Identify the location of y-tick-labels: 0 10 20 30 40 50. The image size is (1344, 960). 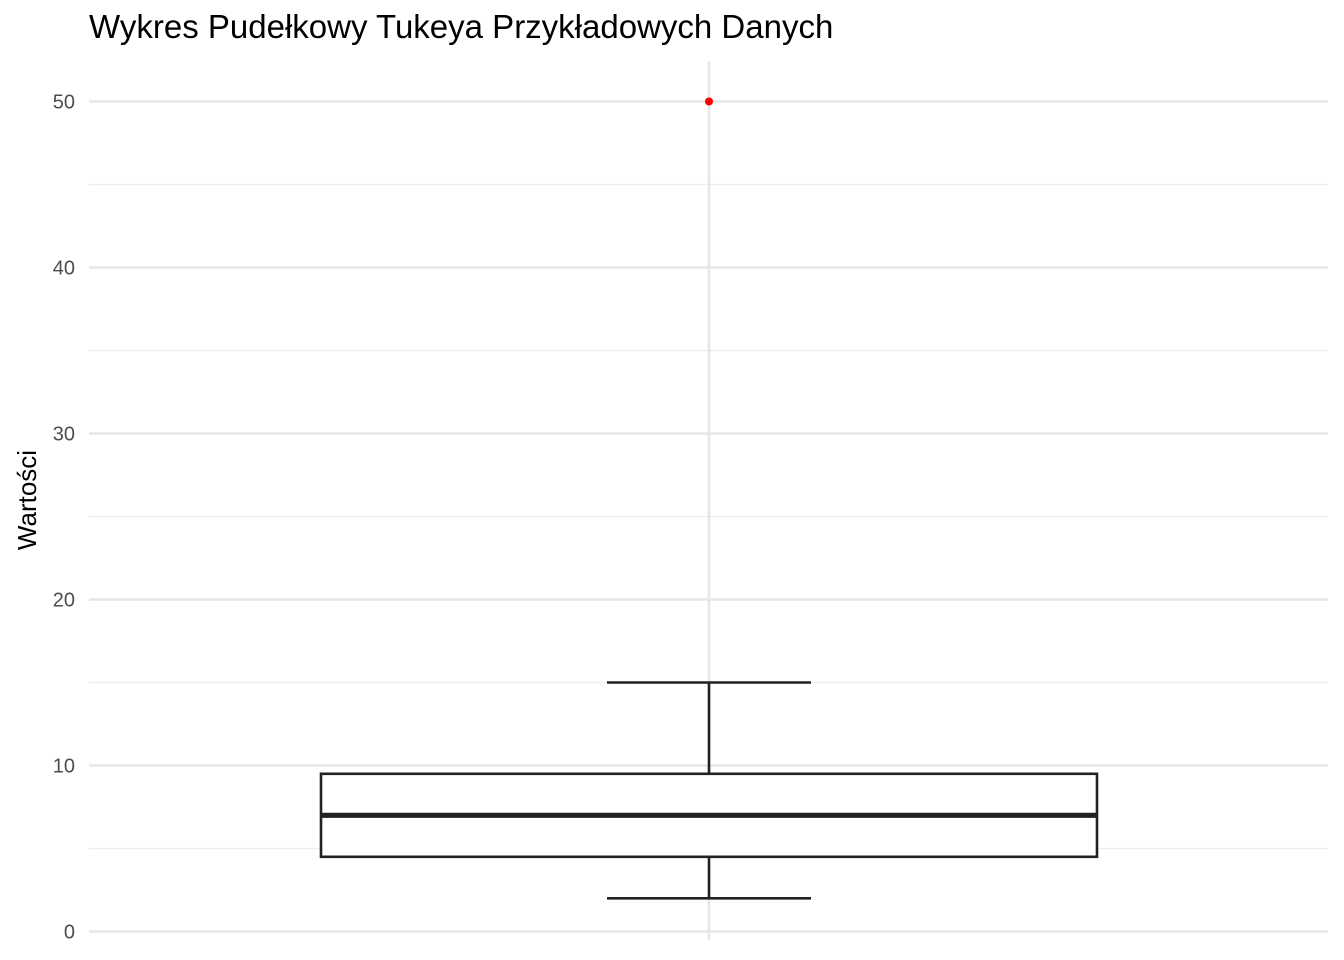
(64, 518).